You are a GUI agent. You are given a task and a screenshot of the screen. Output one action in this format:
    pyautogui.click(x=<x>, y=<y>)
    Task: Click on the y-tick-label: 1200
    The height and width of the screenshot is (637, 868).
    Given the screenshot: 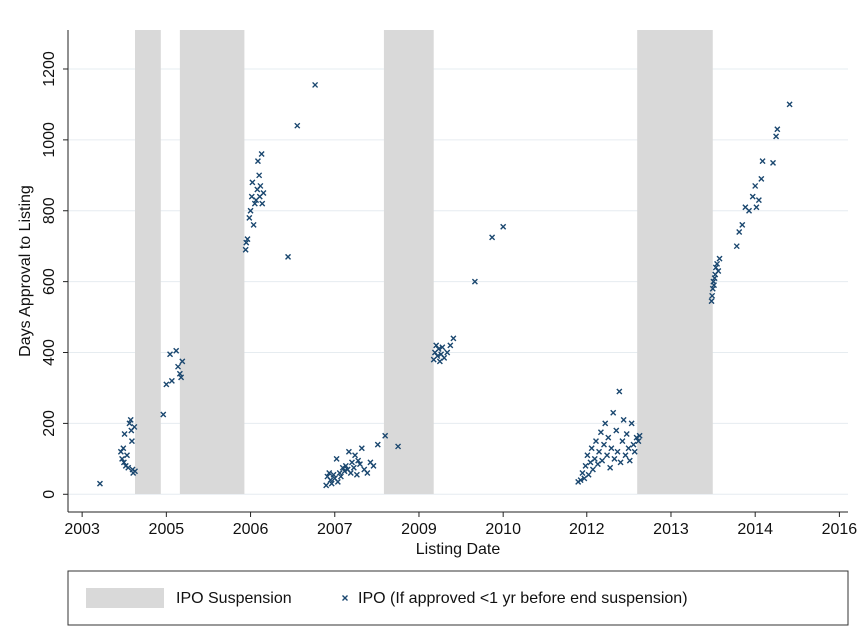 What is the action you would take?
    pyautogui.click(x=49, y=69)
    